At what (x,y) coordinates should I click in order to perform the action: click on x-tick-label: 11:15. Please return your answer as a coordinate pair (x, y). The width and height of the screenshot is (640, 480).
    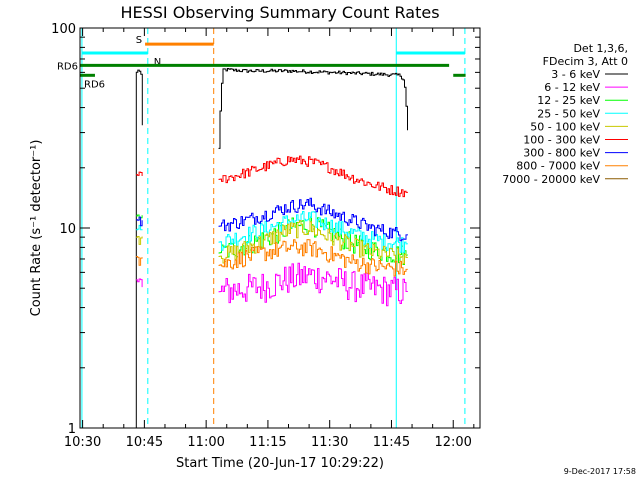
    Looking at the image, I should click on (267, 442).